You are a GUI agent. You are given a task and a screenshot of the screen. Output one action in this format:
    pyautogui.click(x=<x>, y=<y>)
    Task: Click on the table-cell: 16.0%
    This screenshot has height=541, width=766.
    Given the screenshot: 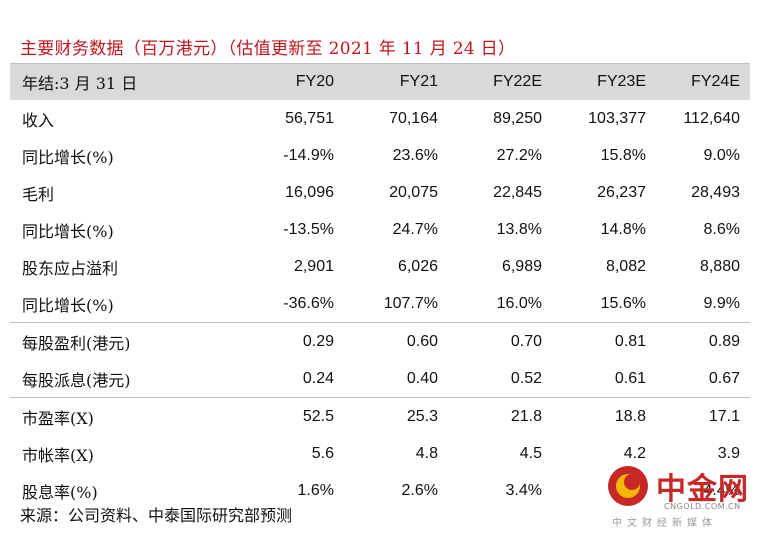 What is the action you would take?
    pyautogui.click(x=519, y=303)
    